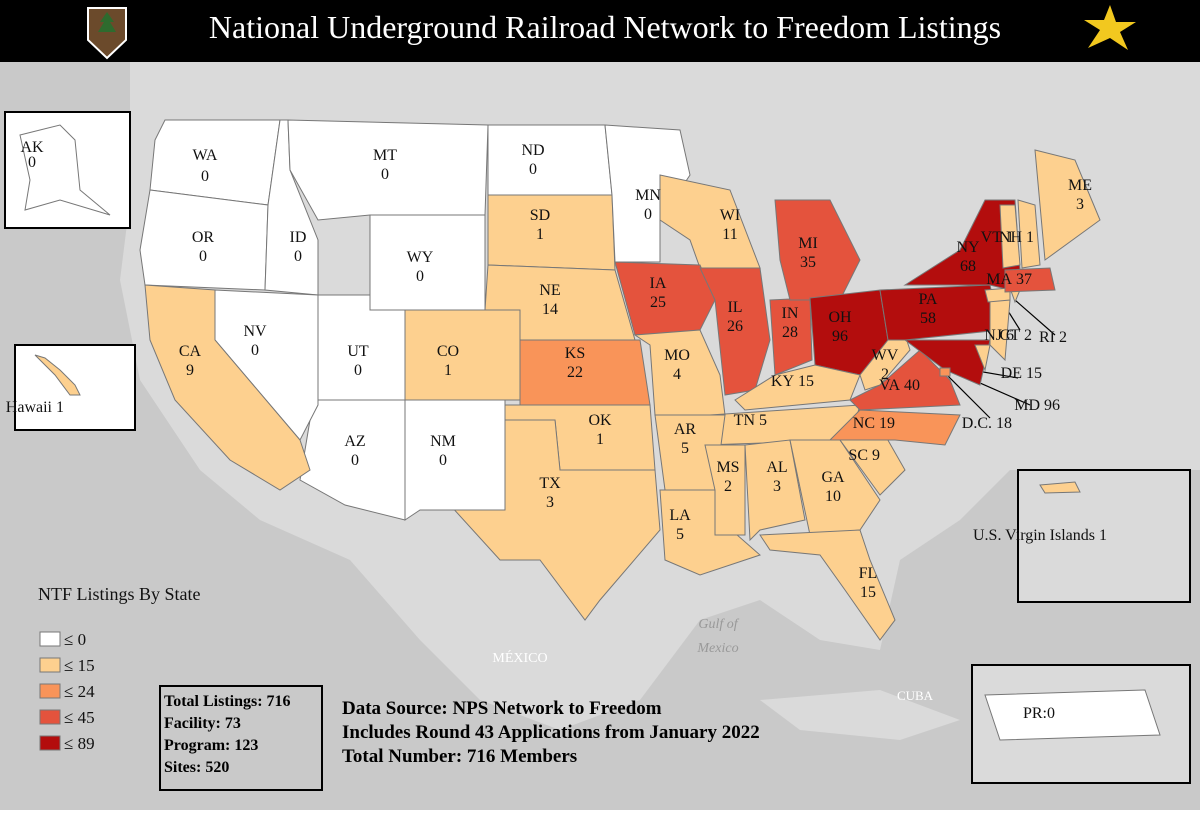 This screenshot has width=1200, height=815. I want to click on state-label: CA 9, so click(190, 361).